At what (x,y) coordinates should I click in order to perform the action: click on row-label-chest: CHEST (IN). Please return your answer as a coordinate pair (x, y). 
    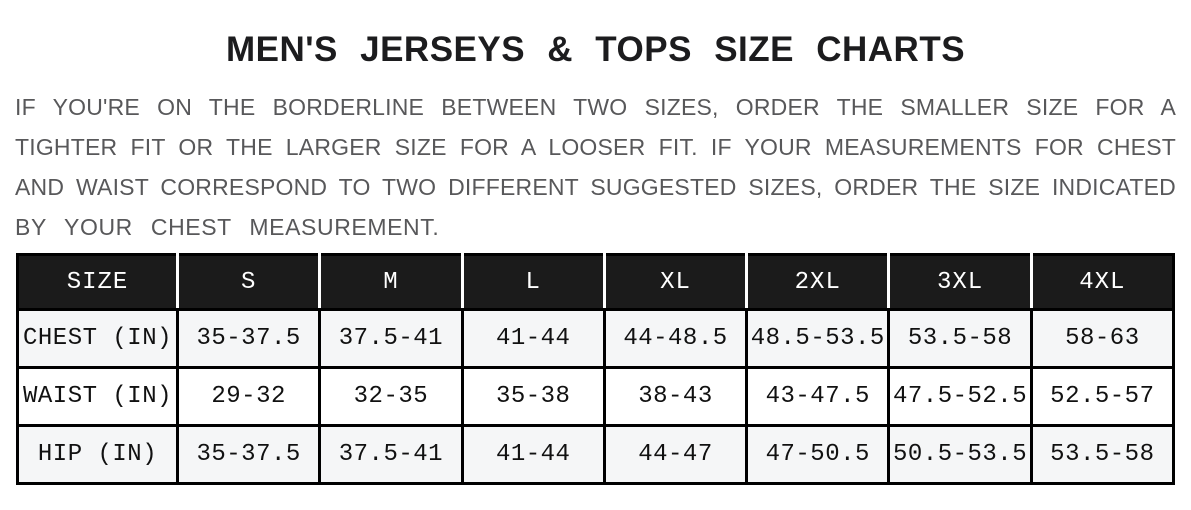
    Looking at the image, I should click on (97, 338).